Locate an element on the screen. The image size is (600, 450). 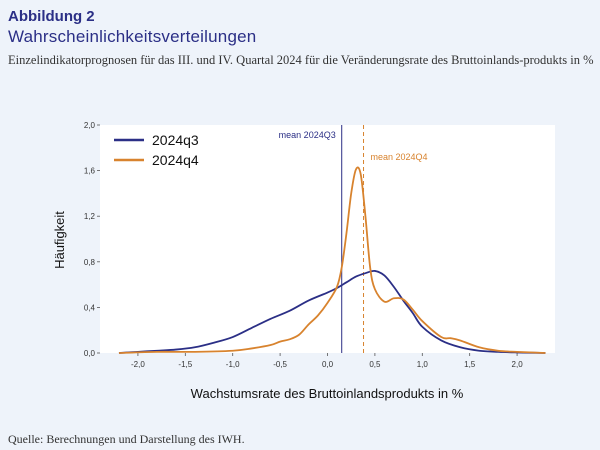
x-axis-ticks: -2,0 -1,5 -1,0 -0,5 0,0 0,5 1,0 1,5 2,0 is located at coordinates (327, 361).